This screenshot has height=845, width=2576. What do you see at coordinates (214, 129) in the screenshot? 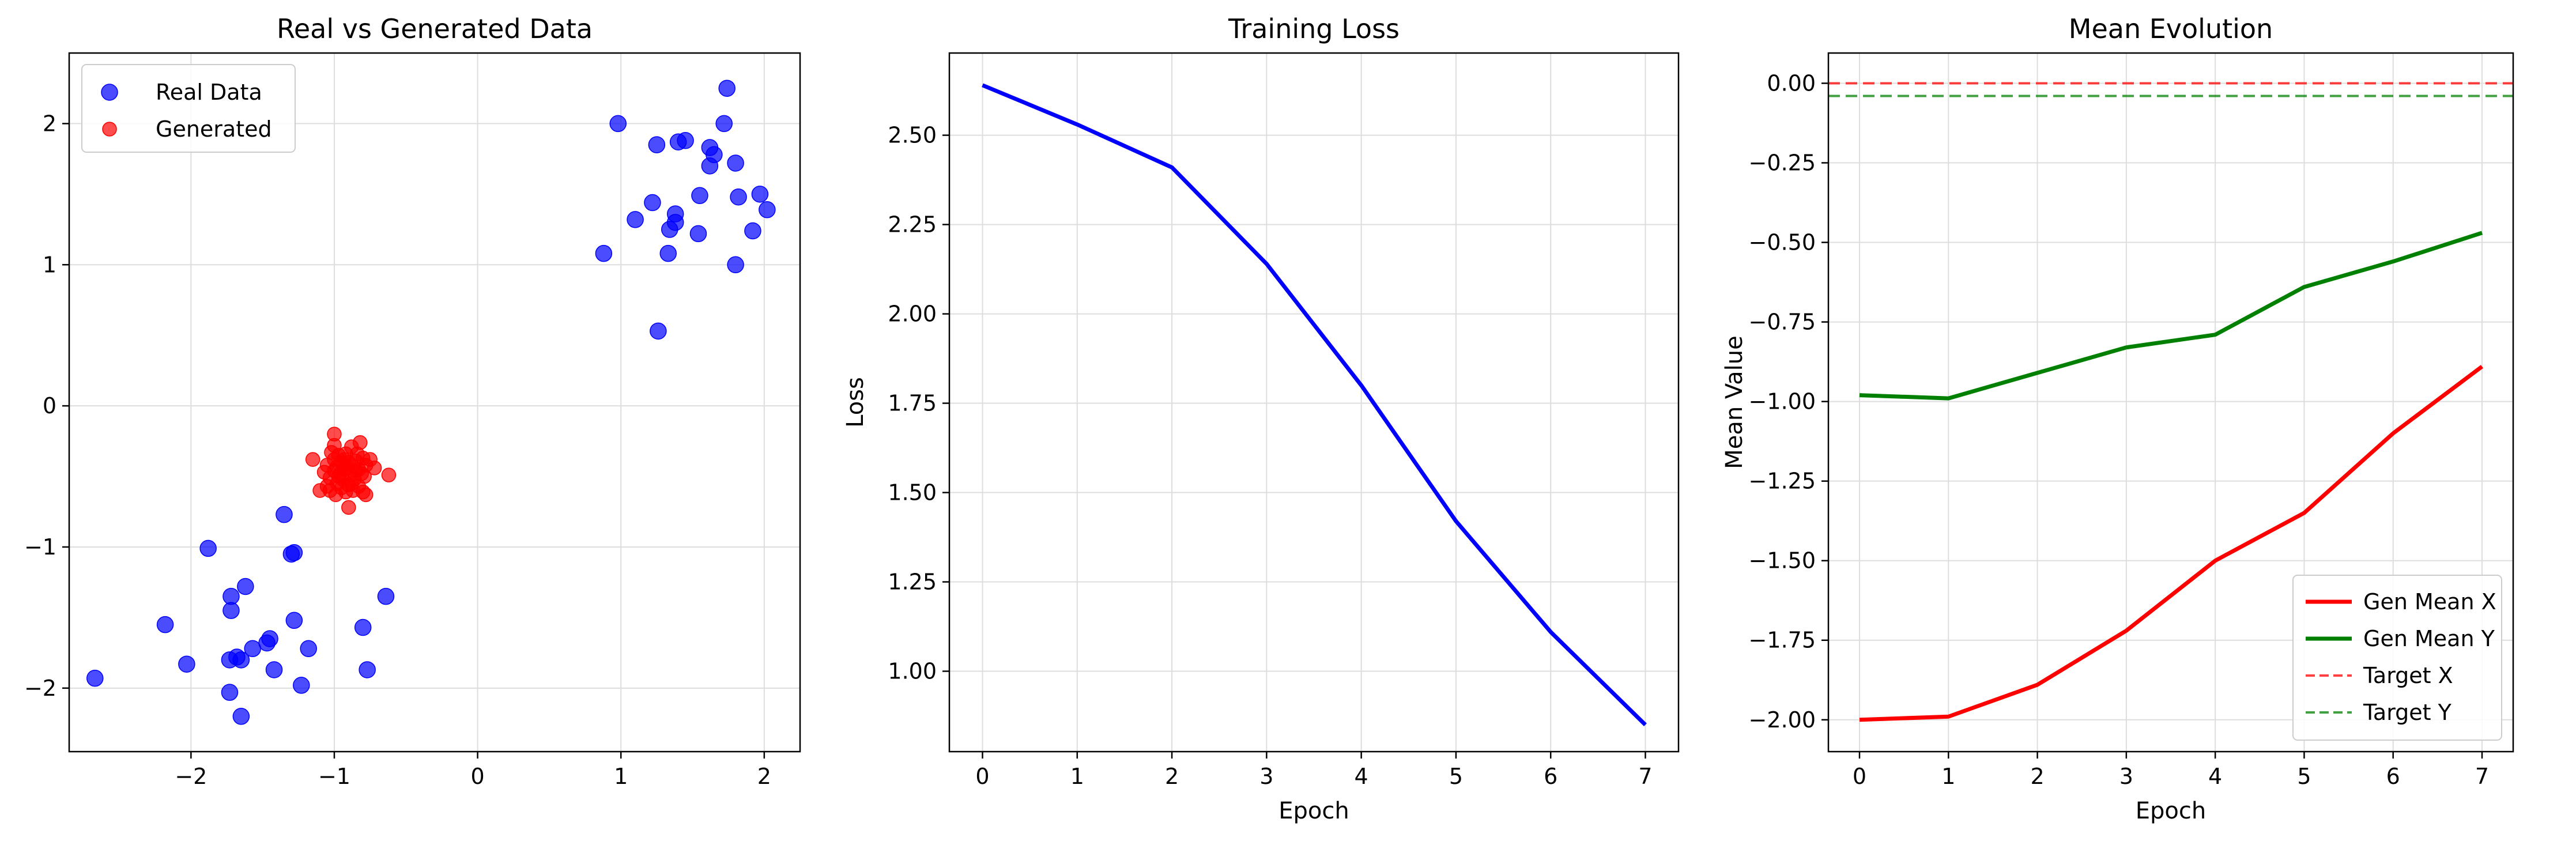
I see `legend-label: Generated` at bounding box center [214, 129].